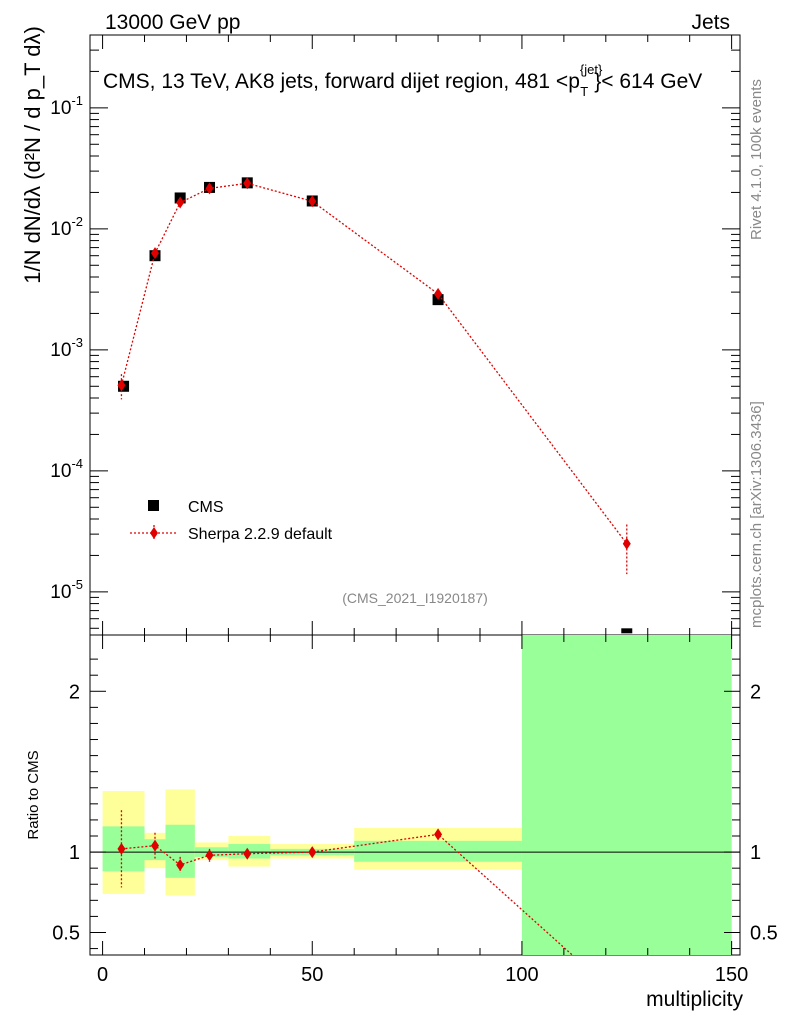 This screenshot has width=786, height=1024. I want to click on svg-text: Rivet 4.1.0, 100k events, so click(756, 159).